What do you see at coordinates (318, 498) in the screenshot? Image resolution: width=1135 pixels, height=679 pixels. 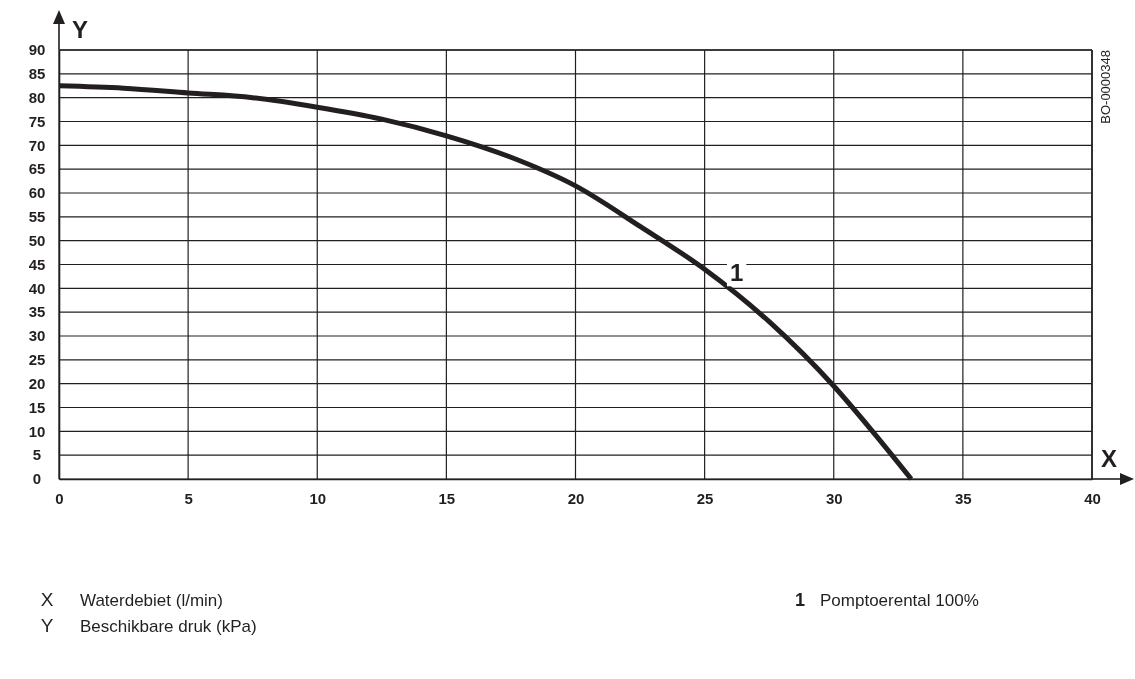 I see `x-tick-label: 10` at bounding box center [318, 498].